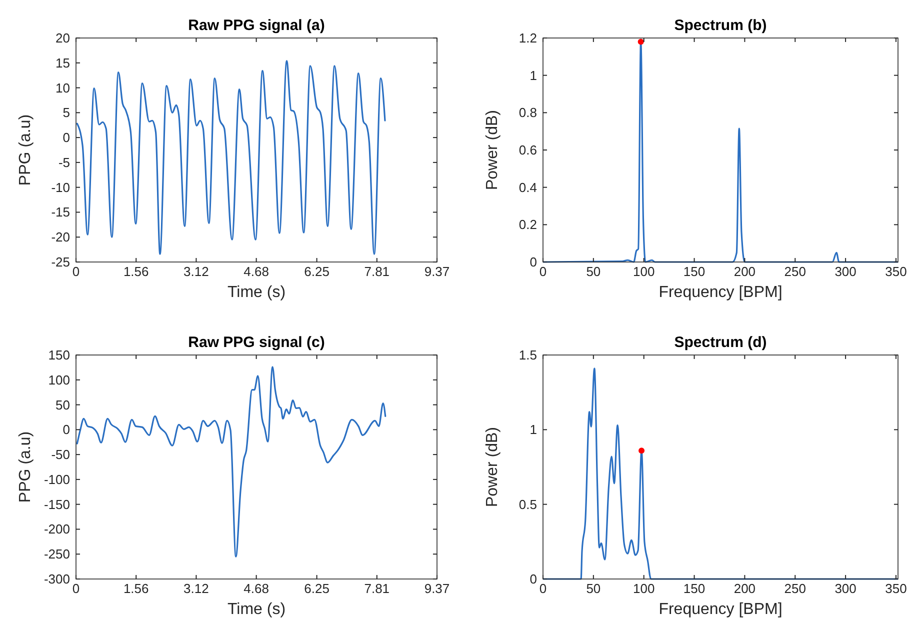 The height and width of the screenshot is (623, 918). I want to click on y-tick-label: 0.6, so click(527, 150).